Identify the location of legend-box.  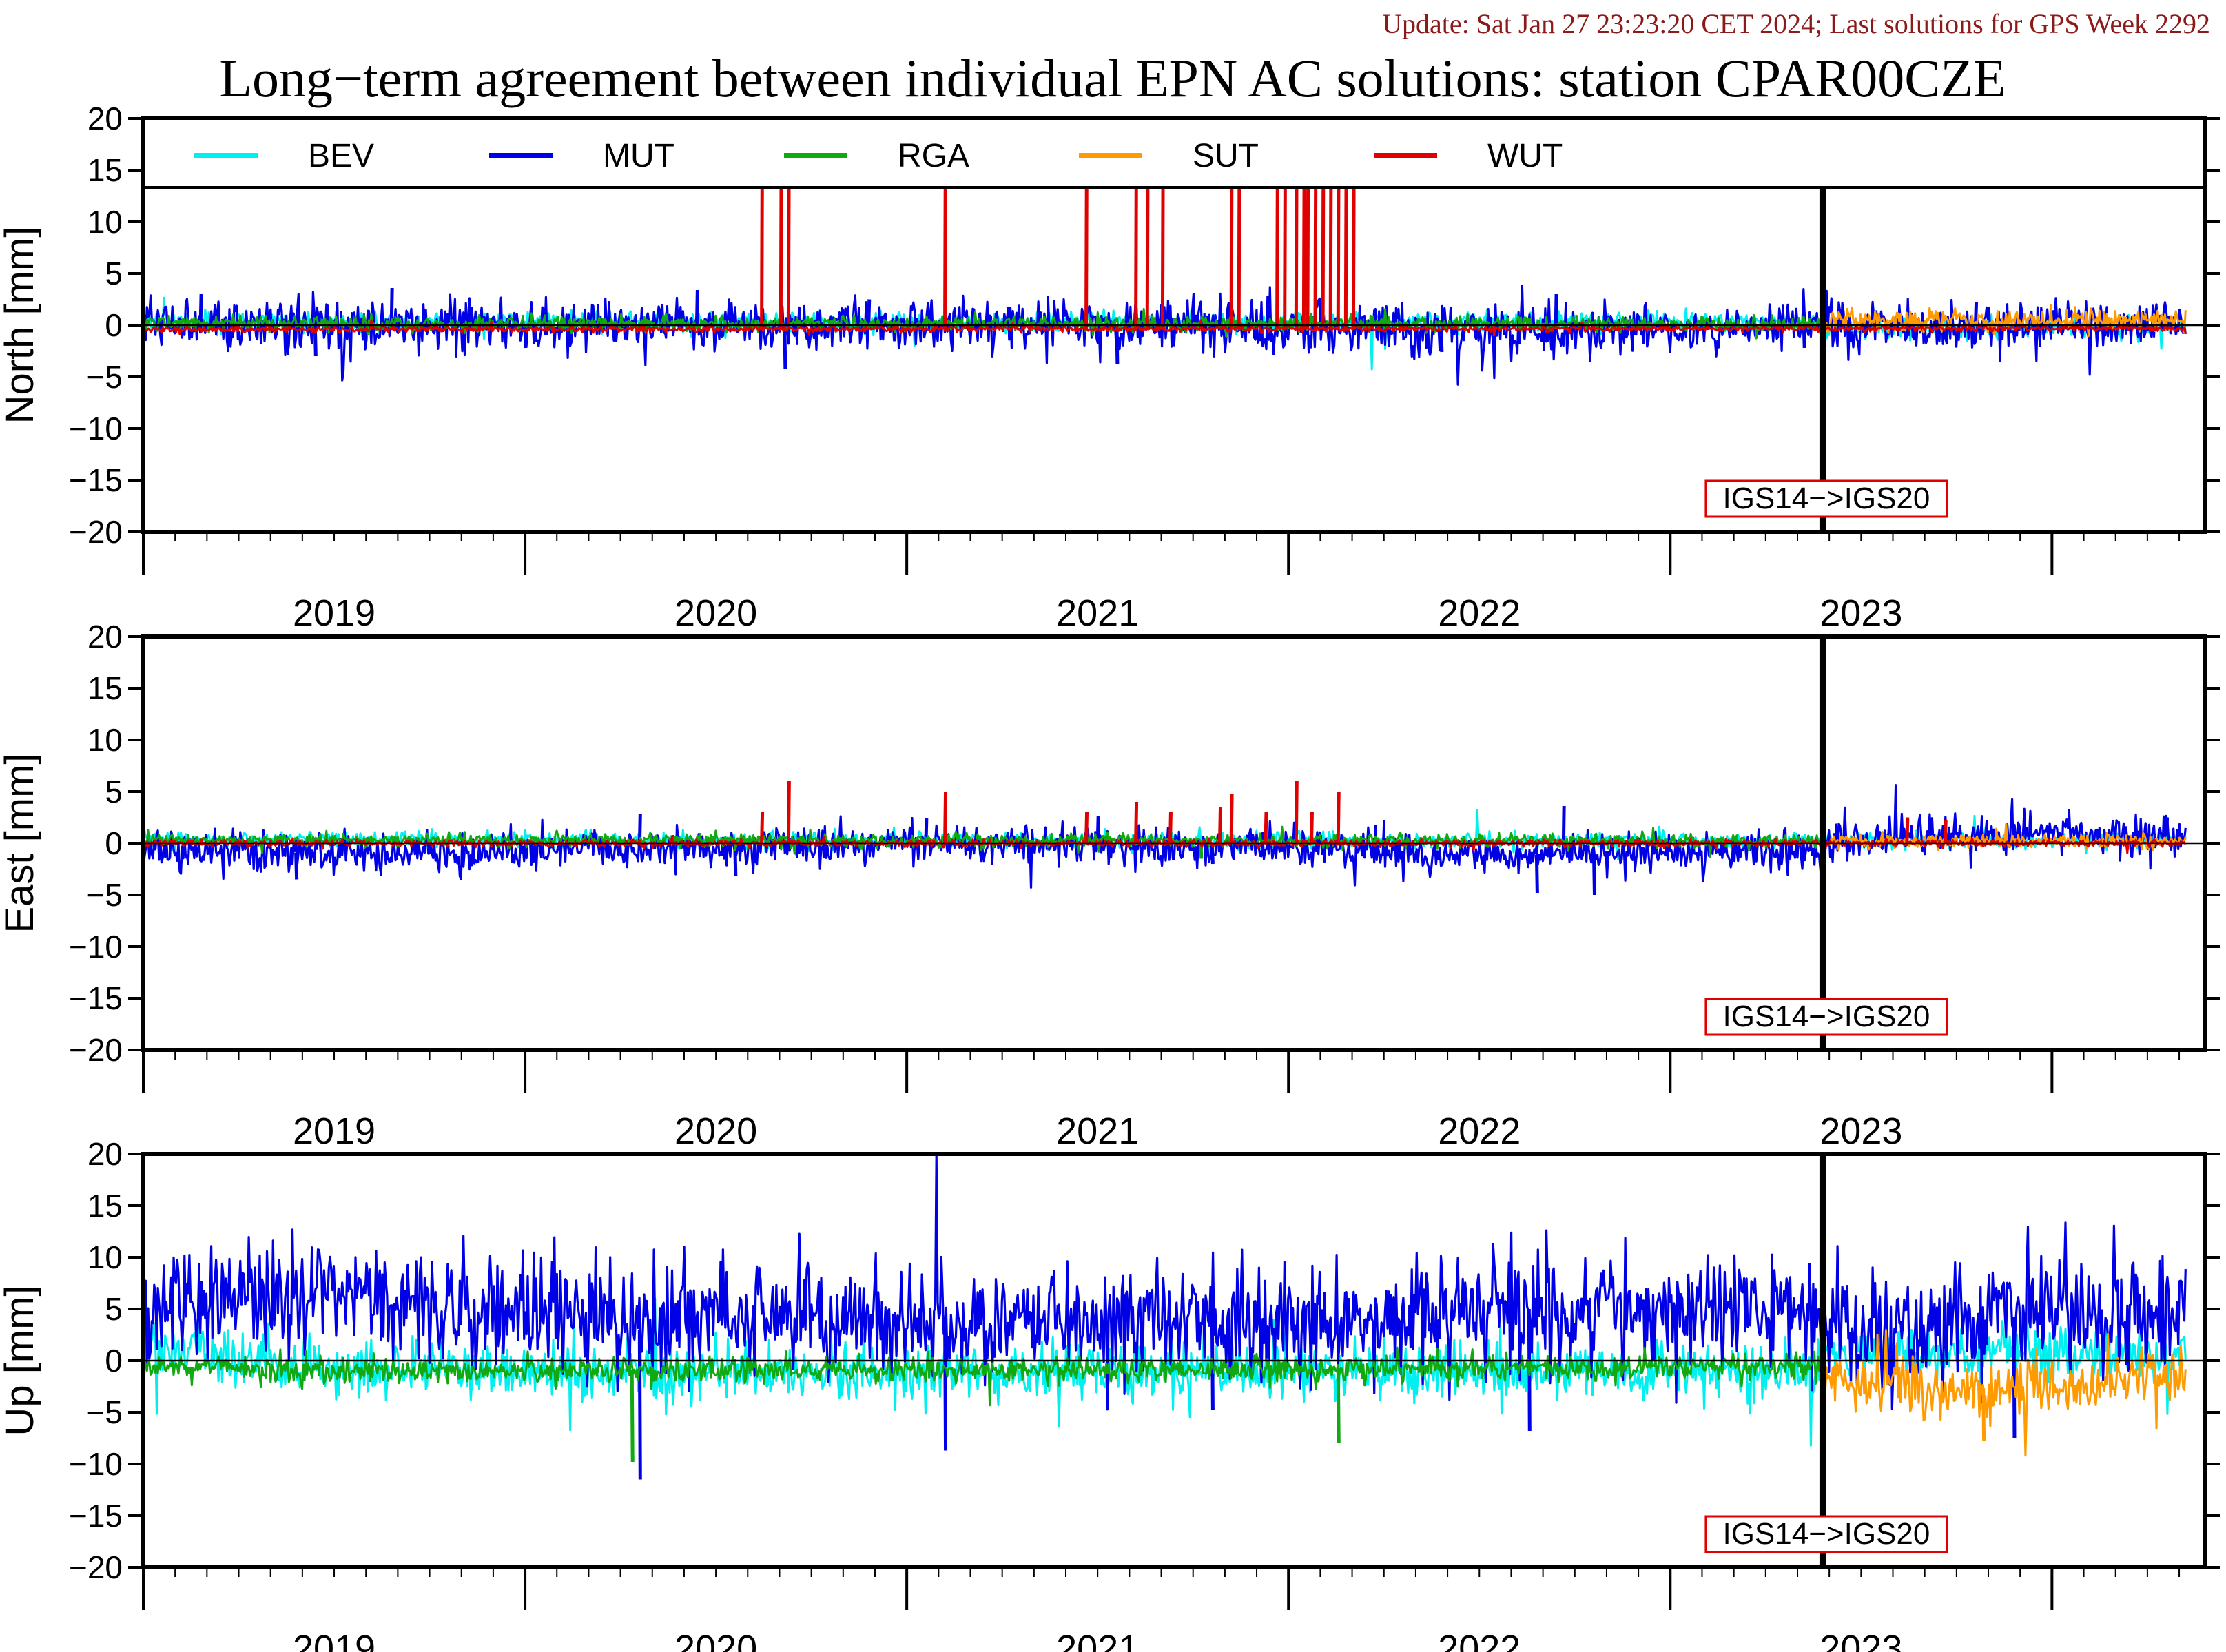
(1174, 153).